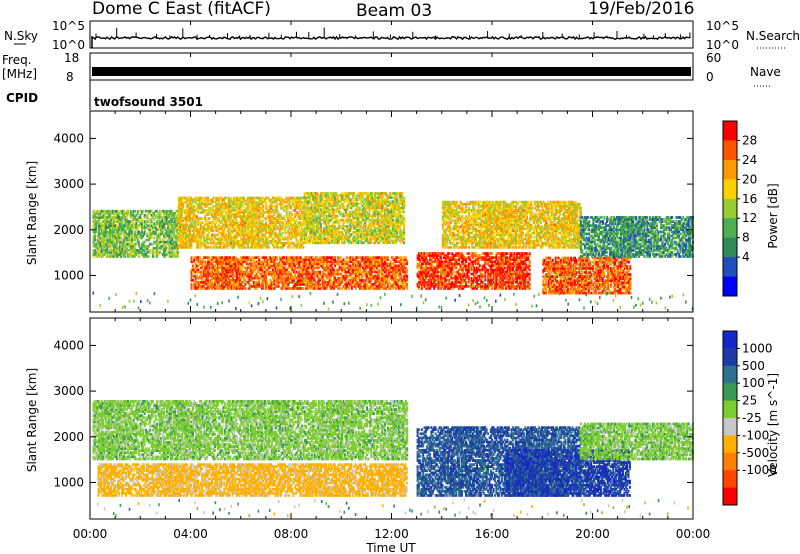 The image size is (800, 554). What do you see at coordinates (641, 9) in the screenshot?
I see `date-title: 19/Feb/2016` at bounding box center [641, 9].